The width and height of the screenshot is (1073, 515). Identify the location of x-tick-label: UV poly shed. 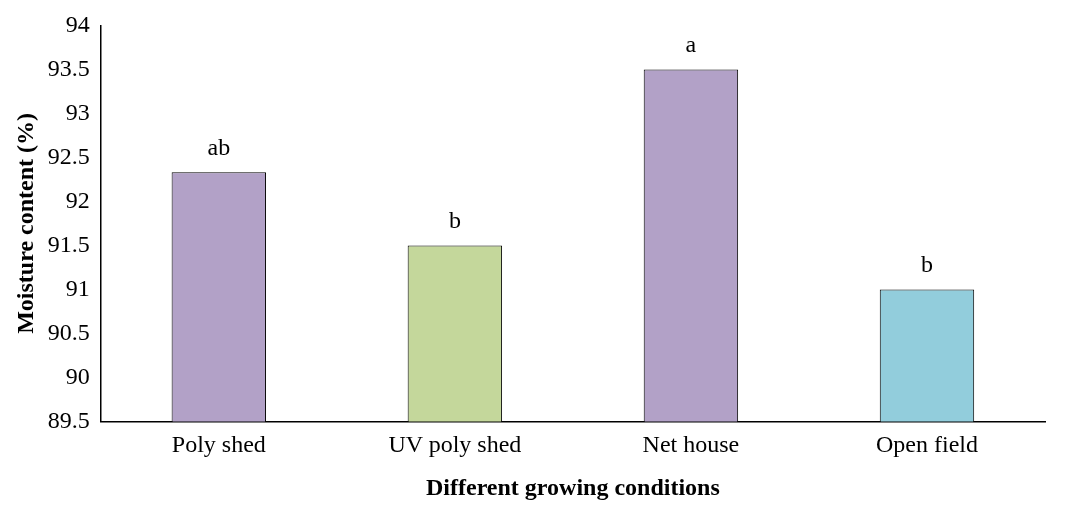
(455, 444).